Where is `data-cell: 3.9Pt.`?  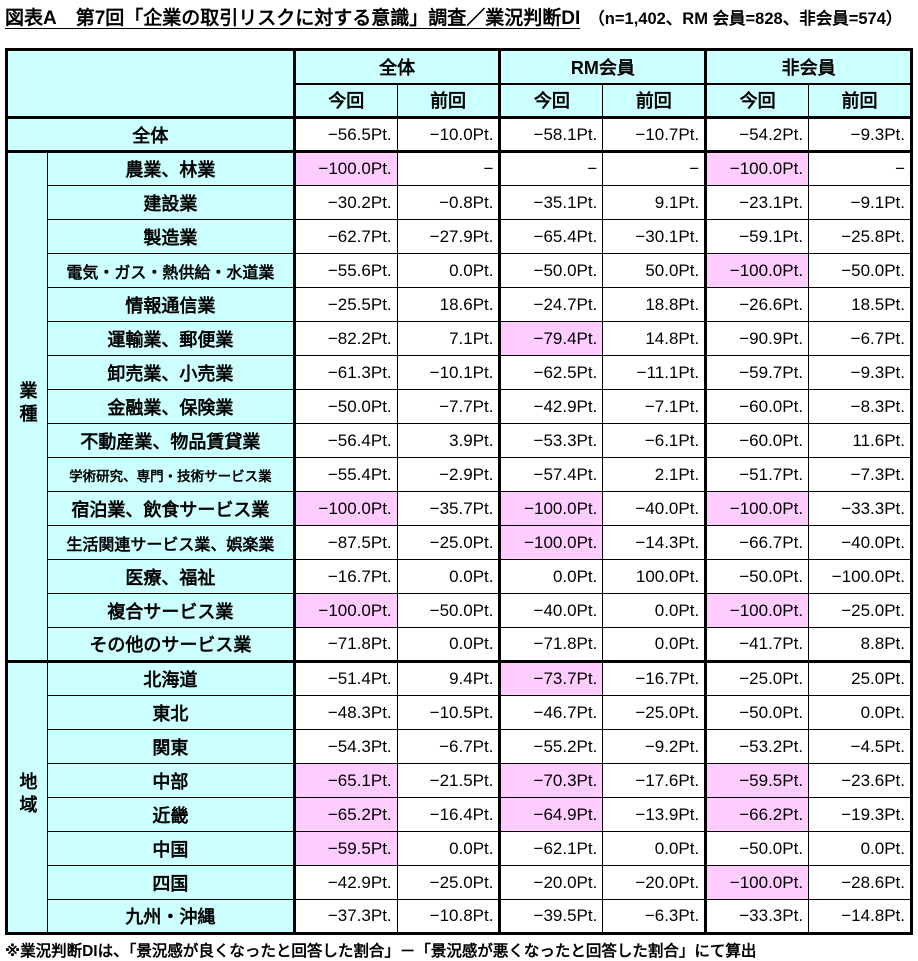 data-cell: 3.9Pt. is located at coordinates (448, 440).